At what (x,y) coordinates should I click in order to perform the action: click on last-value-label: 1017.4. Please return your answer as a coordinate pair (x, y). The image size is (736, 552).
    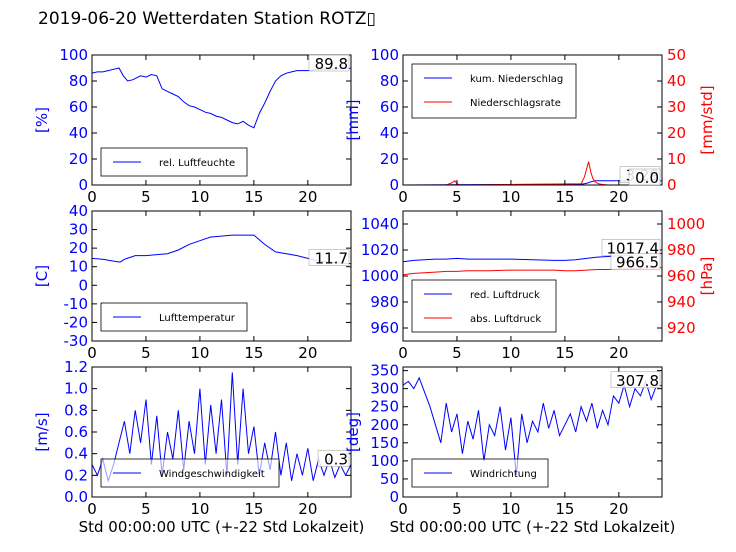
    Looking at the image, I should click on (633, 248).